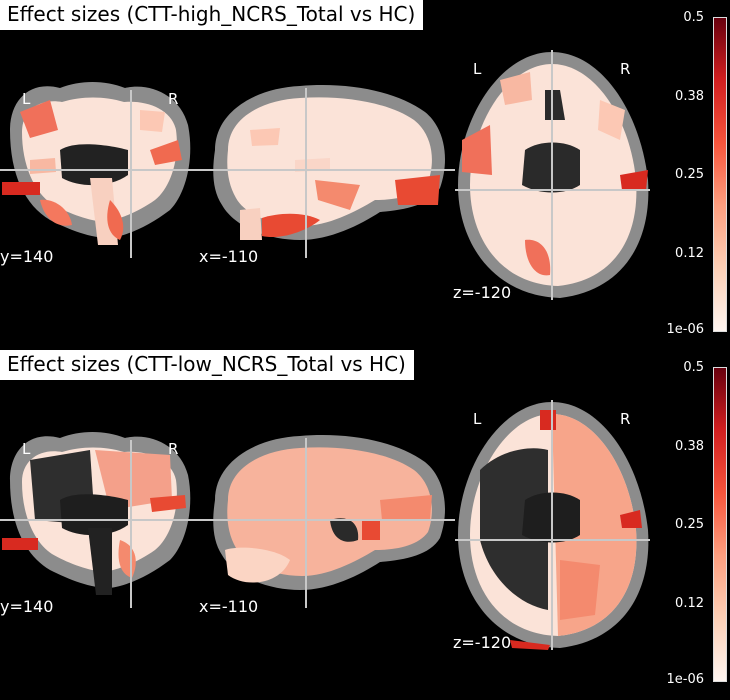 Image resolution: width=730 pixels, height=700 pixels. Describe the element at coordinates (212, 15) in the screenshot. I see `panel-title: Effect sizes (CTT-high_NCRS_Total vs HC)` at that location.